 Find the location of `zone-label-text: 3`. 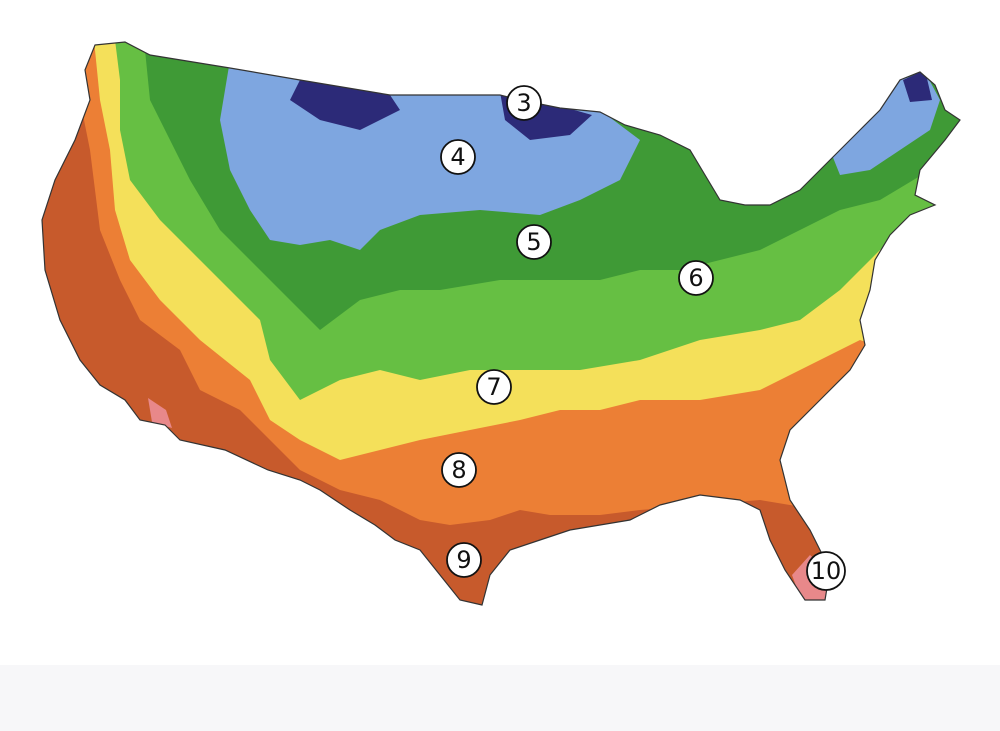

zone-label-text: 3 is located at coordinates (523, 103).